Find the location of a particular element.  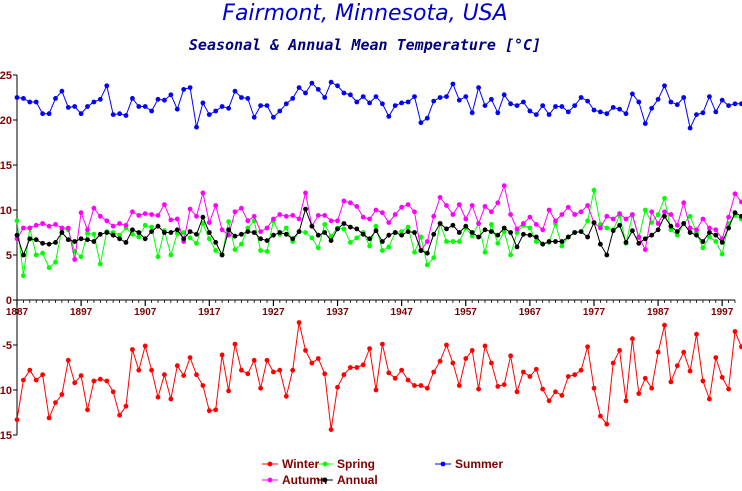

legend-item-winter: Winter is located at coordinates (291, 464).